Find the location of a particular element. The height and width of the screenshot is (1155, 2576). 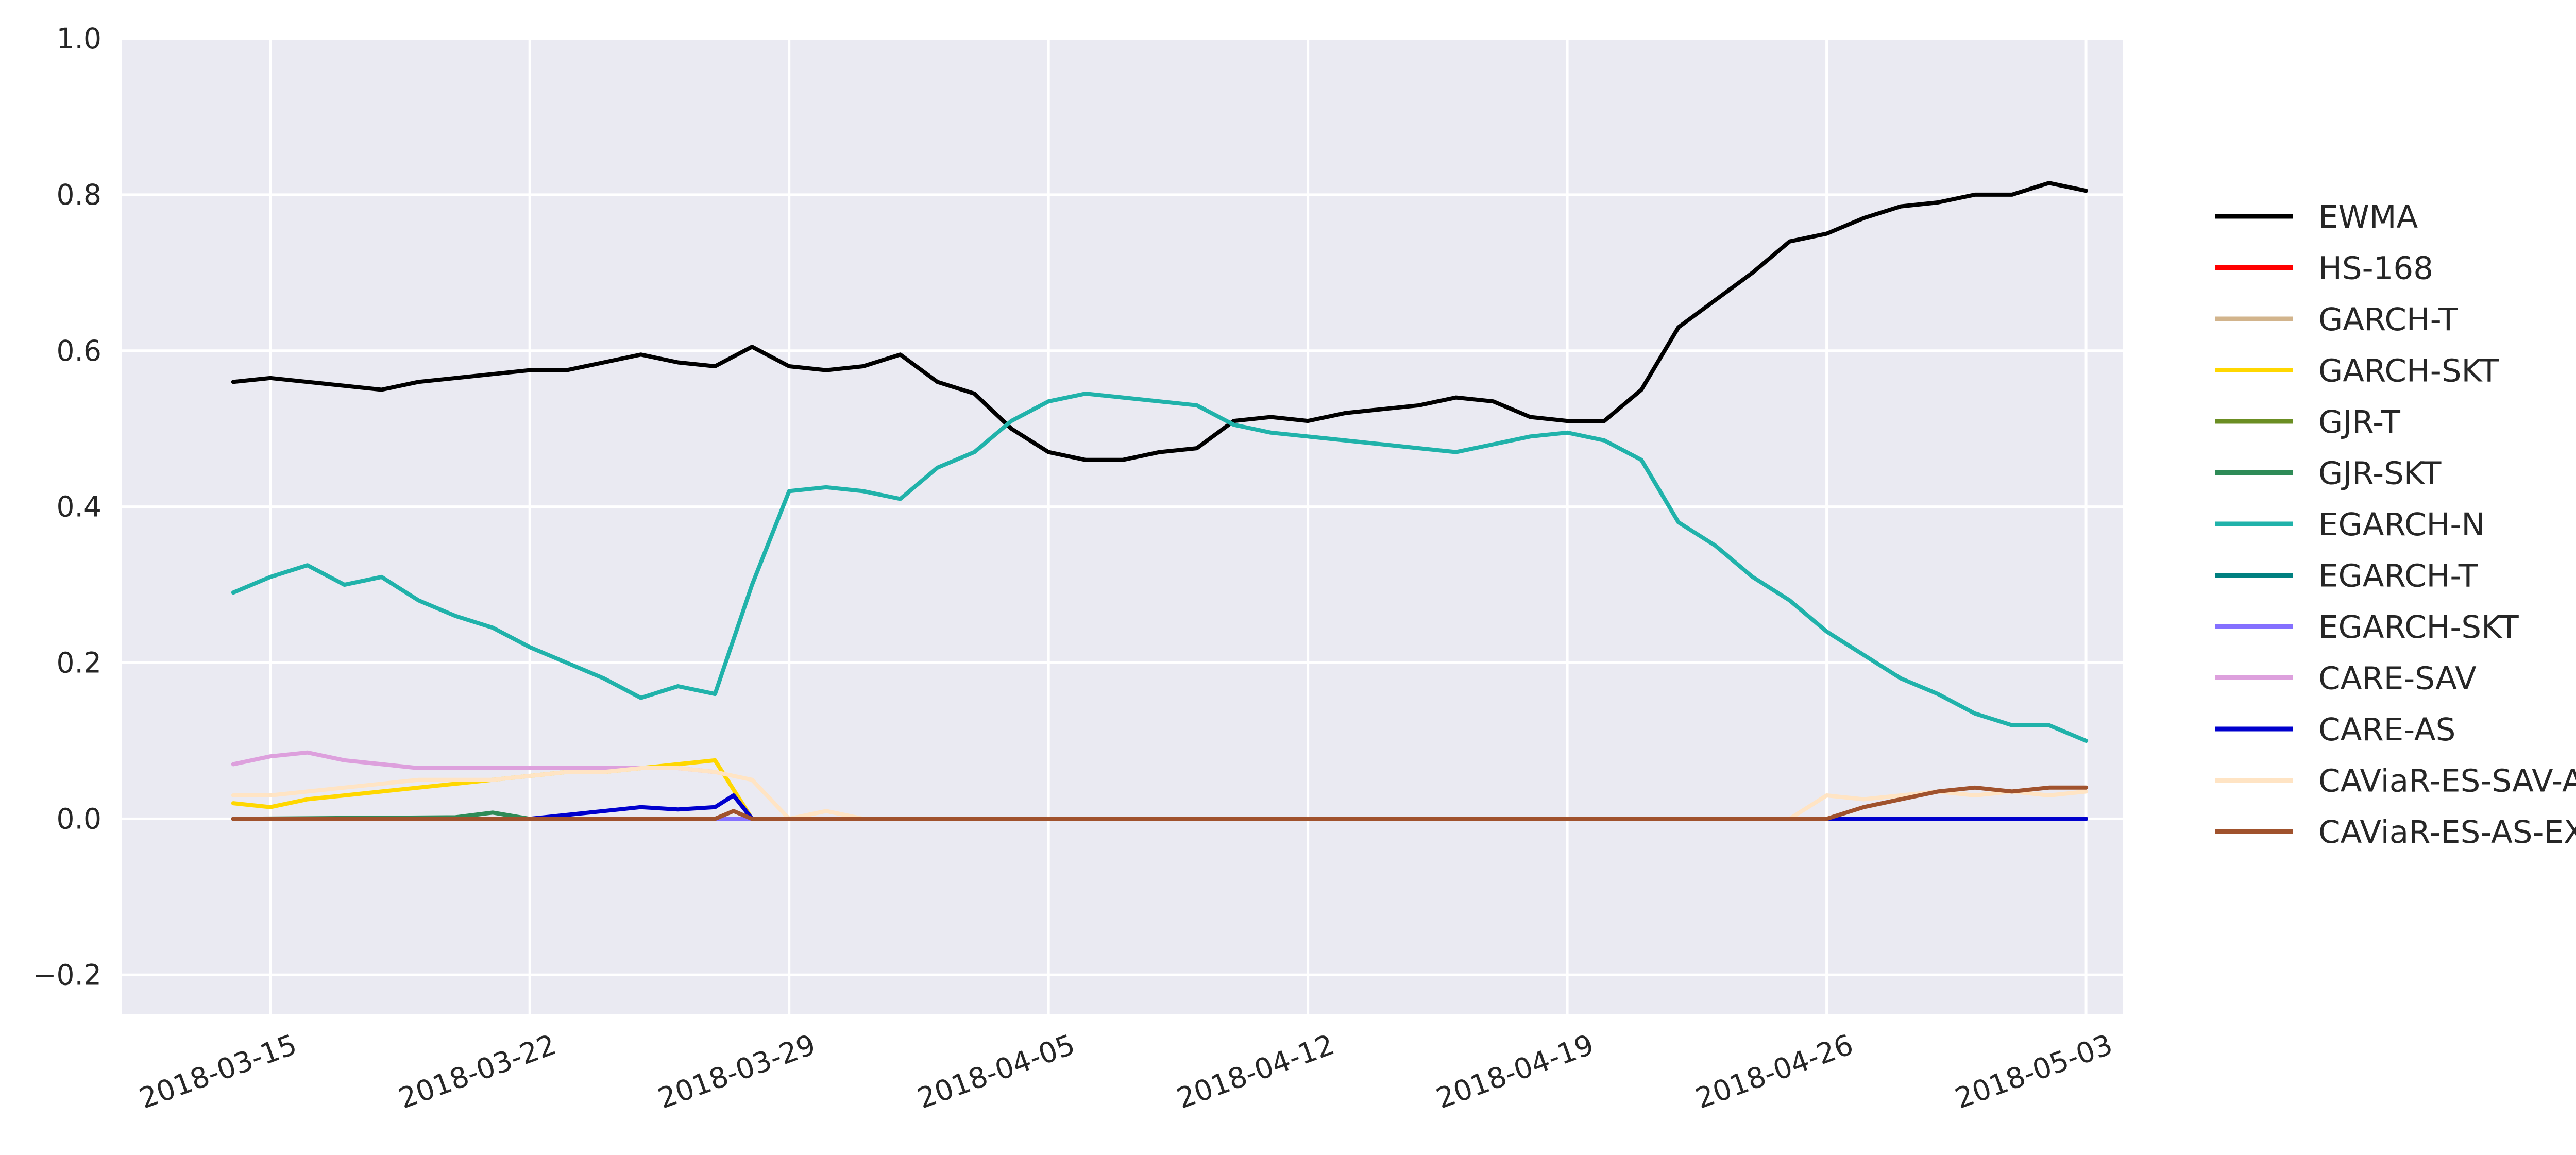

legend-label-gjr-skt: GJR-SKT is located at coordinates (2380, 473).